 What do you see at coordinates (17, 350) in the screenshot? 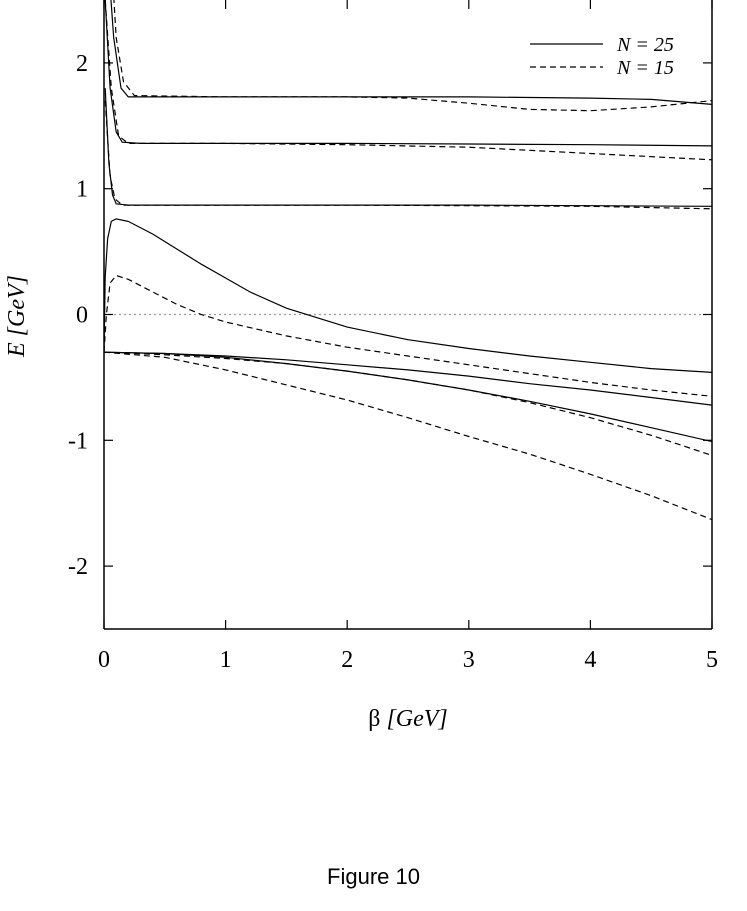
I see `y-axis-symbol: E` at bounding box center [17, 350].